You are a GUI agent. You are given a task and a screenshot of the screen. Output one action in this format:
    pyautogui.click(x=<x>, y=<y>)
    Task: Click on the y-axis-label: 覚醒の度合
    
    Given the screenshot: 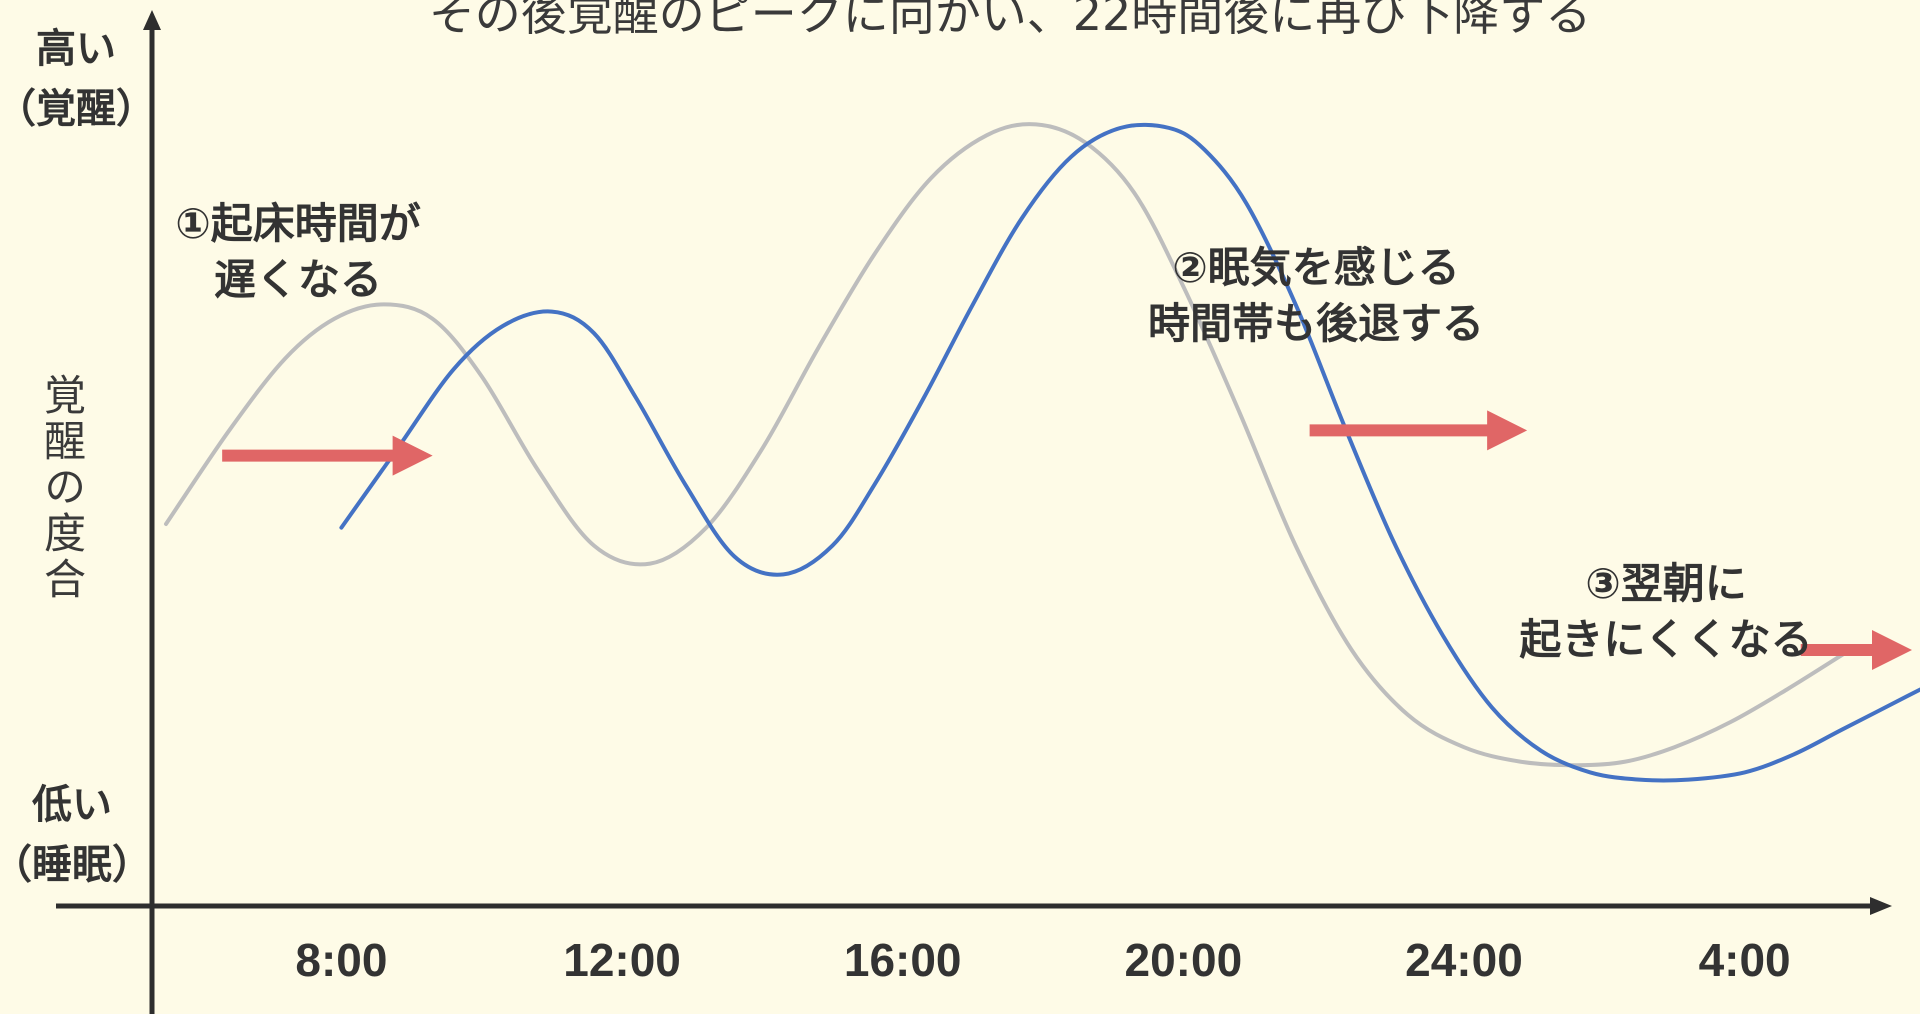 What is the action you would take?
    pyautogui.click(x=62, y=488)
    